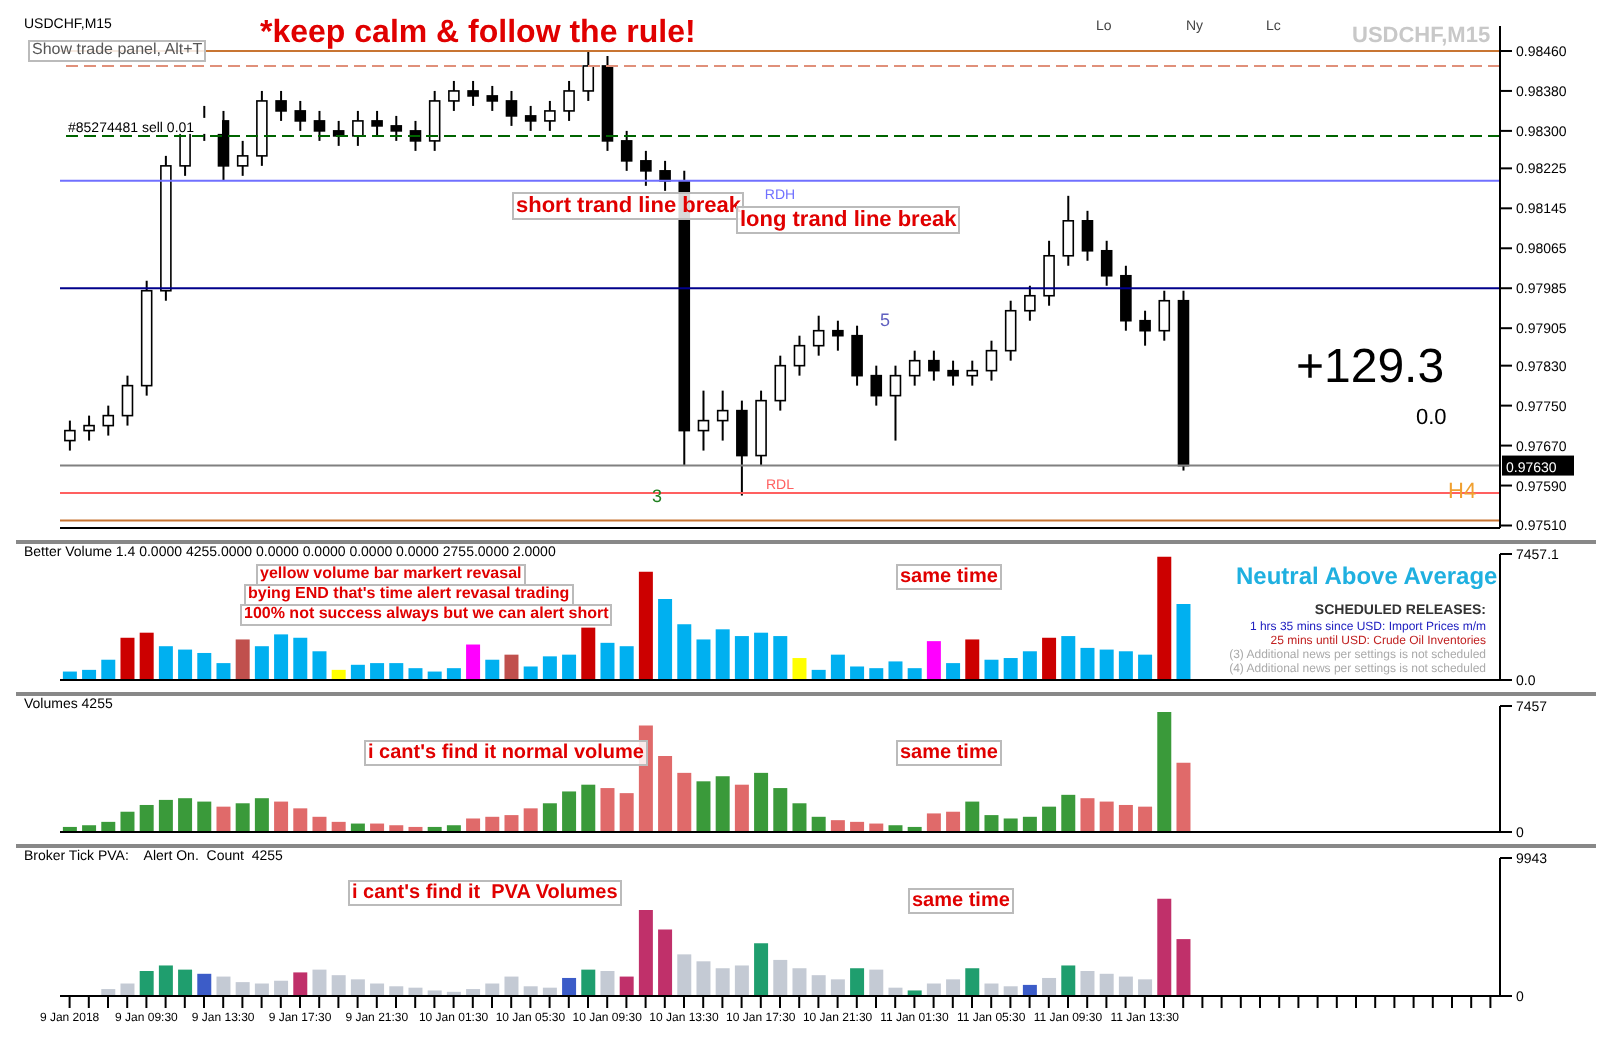 The width and height of the screenshot is (1600, 1046). I want to click on annotation: i cant's find it normal volume, so click(506, 753).